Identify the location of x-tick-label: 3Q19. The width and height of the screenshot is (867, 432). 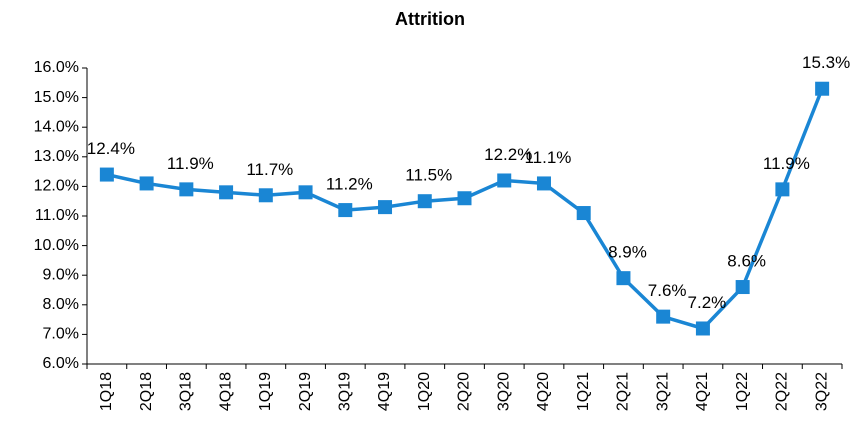
(345, 391).